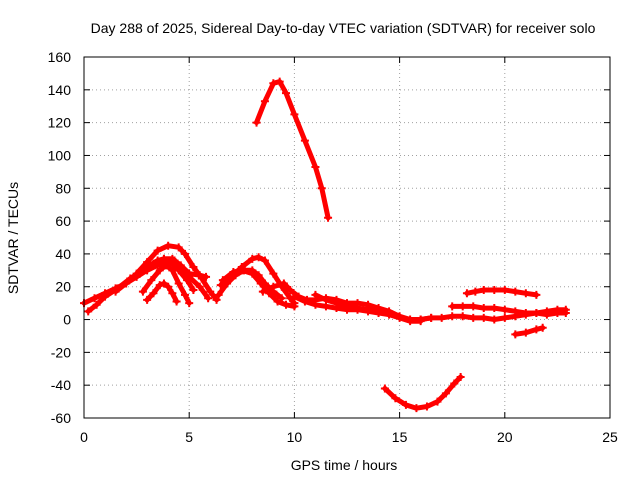 This screenshot has height=480, width=640. What do you see at coordinates (63, 188) in the screenshot?
I see `y-tick-label: 80` at bounding box center [63, 188].